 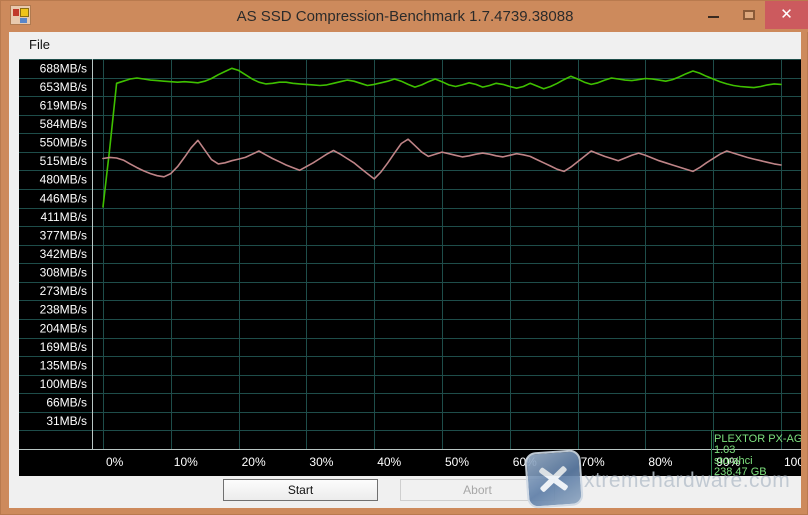 What do you see at coordinates (792, 462) in the screenshot?
I see `x-axis-tick-label: 100%` at bounding box center [792, 462].